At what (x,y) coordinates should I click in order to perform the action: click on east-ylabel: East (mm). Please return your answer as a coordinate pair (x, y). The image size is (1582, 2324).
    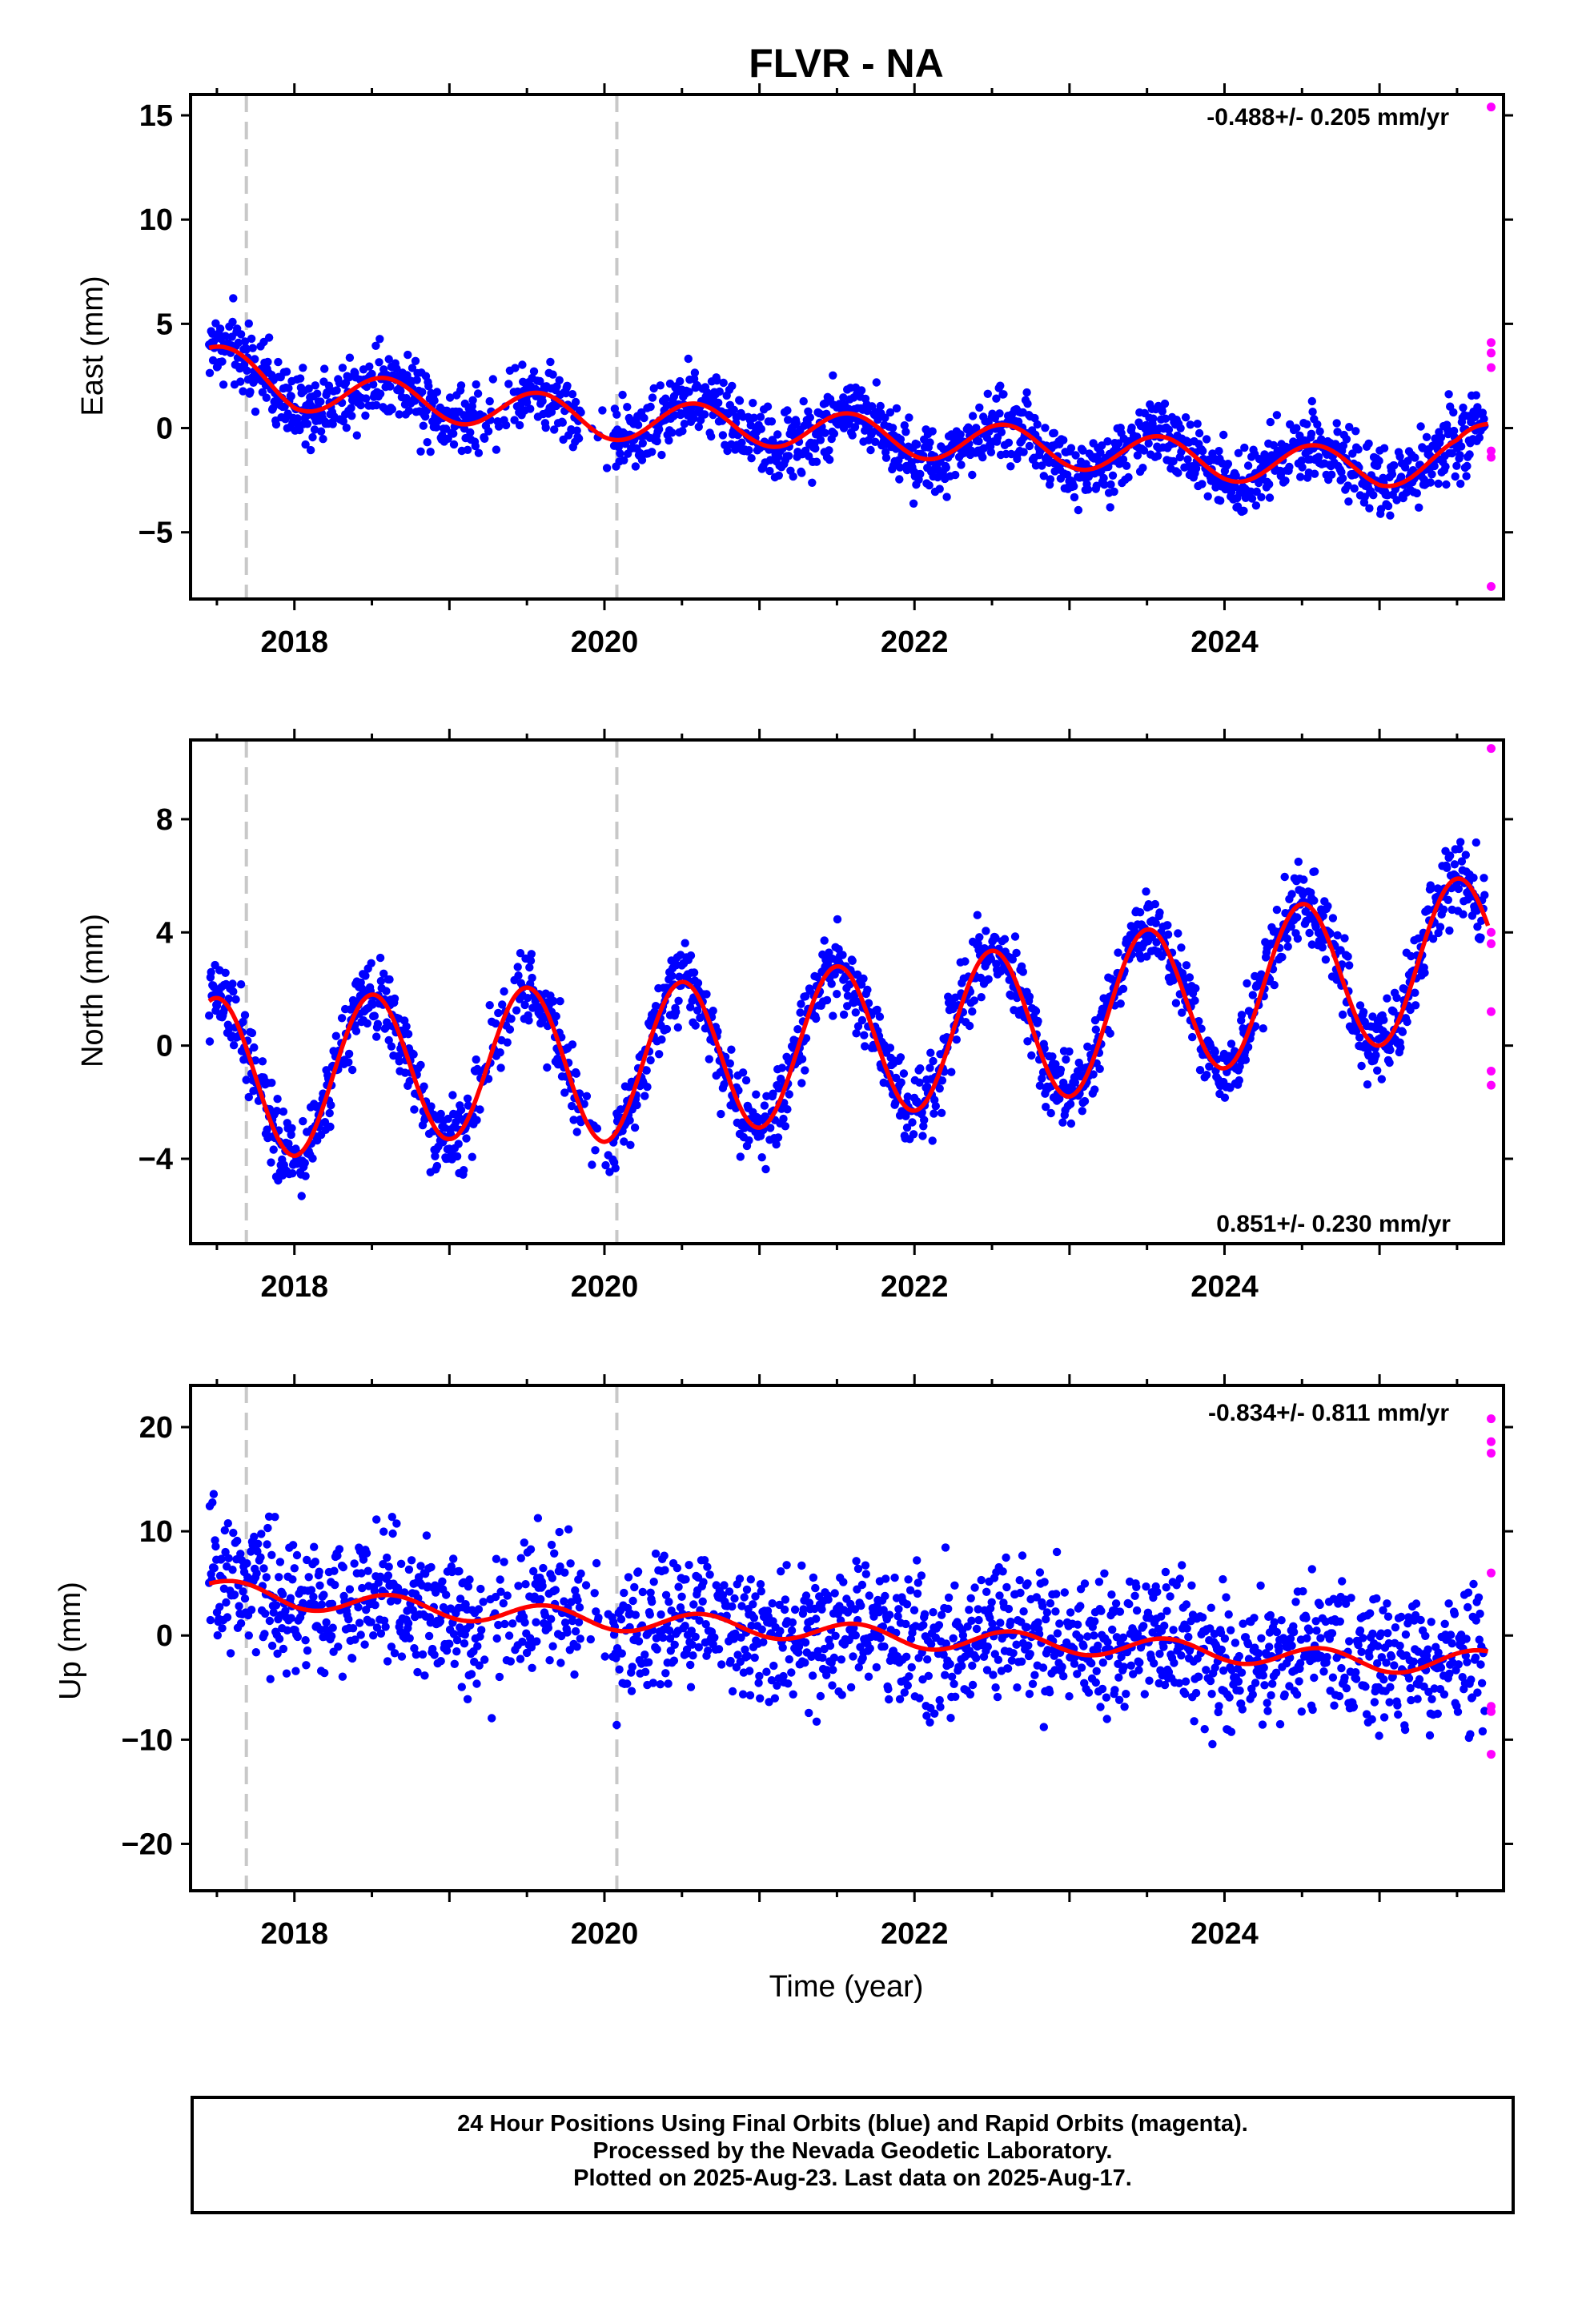
    Looking at the image, I should click on (93, 345).